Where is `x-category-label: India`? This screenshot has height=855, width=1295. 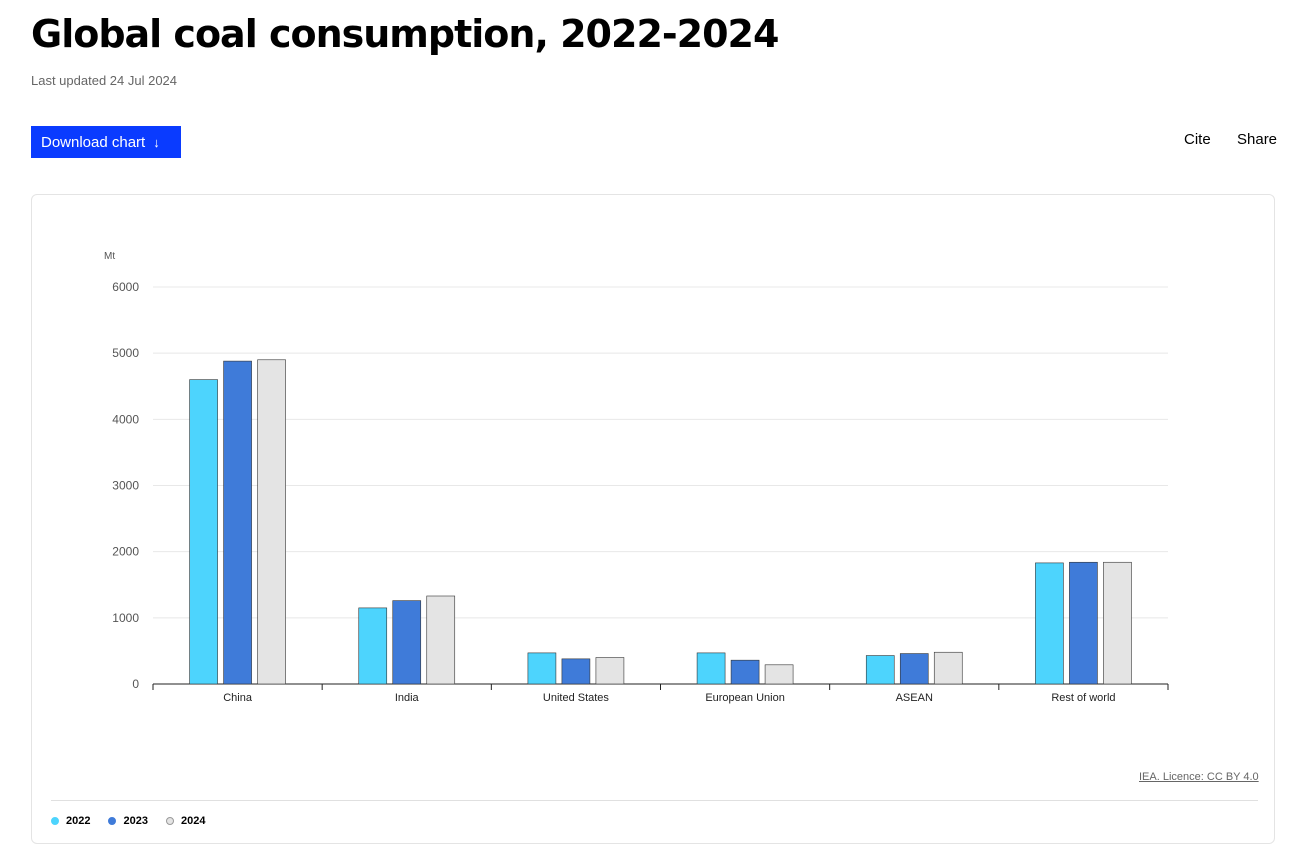 x-category-label: India is located at coordinates (407, 698).